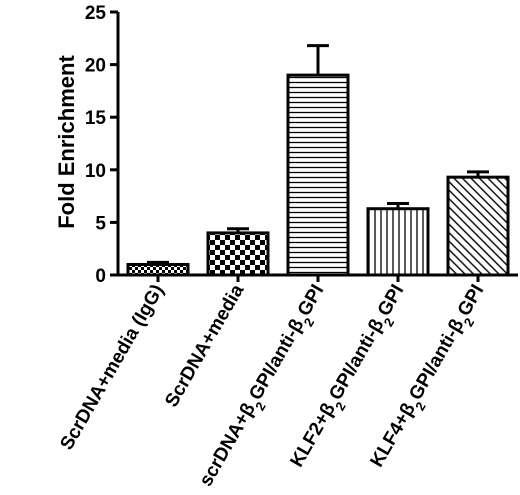 This screenshot has height=495, width=520. What do you see at coordinates (318, 277) in the screenshot?
I see `x-axis` at bounding box center [318, 277].